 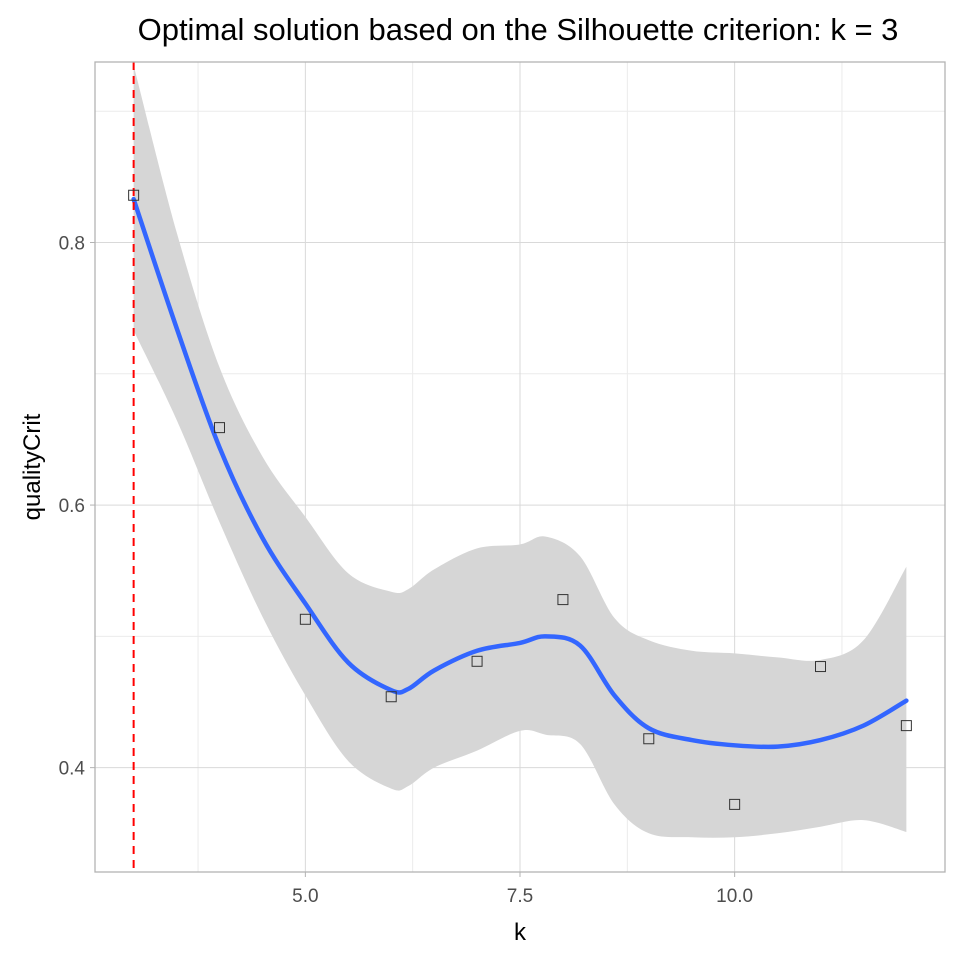 What do you see at coordinates (305, 896) in the screenshot?
I see `x-tick-label: 5.0` at bounding box center [305, 896].